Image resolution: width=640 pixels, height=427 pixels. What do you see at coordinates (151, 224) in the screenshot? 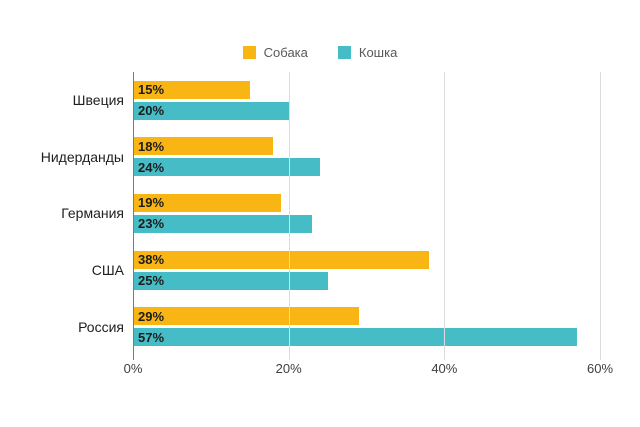
I see `bar-value-label: 23%` at bounding box center [151, 224].